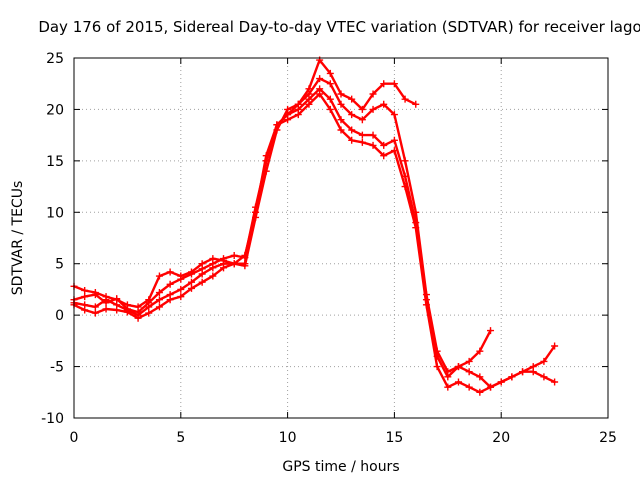 The width and height of the screenshot is (640, 480). Describe the element at coordinates (180, 438) in the screenshot. I see `x-tick-label: 5` at that location.